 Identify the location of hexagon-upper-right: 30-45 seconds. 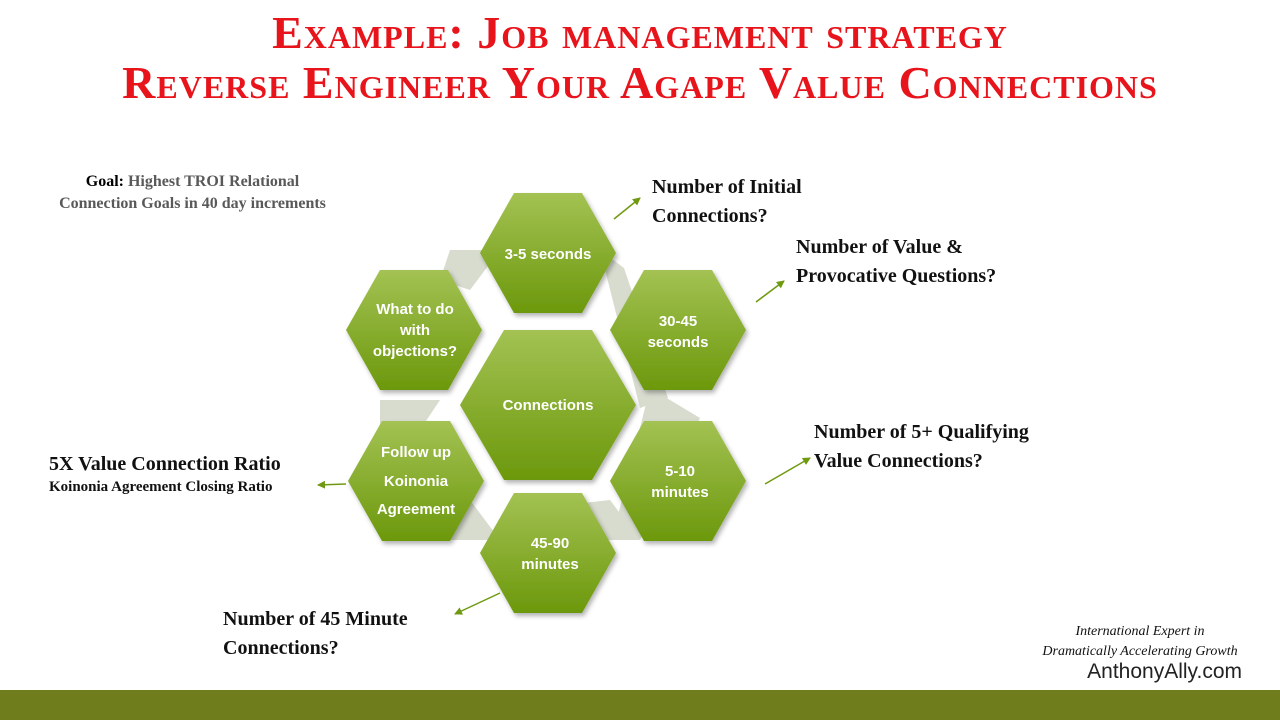
(678, 330).